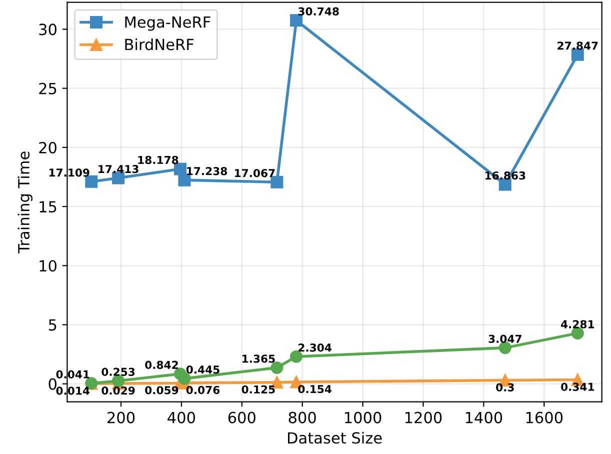  Describe the element at coordinates (161, 364) in the screenshot. I see `data-label: 0.842` at that location.